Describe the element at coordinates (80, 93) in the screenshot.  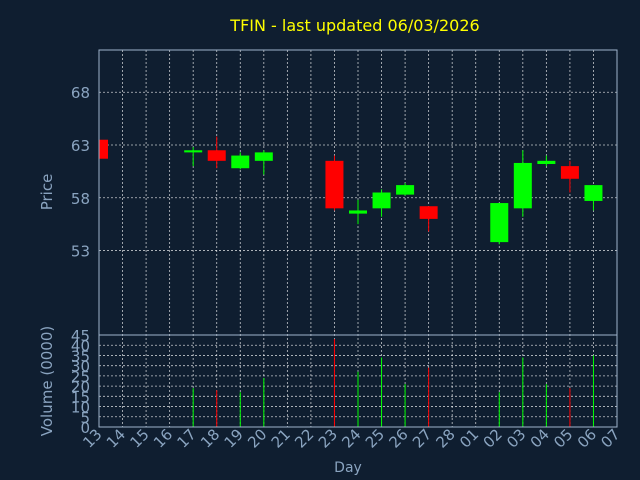
I see `price-tick-label: 68` at that location.